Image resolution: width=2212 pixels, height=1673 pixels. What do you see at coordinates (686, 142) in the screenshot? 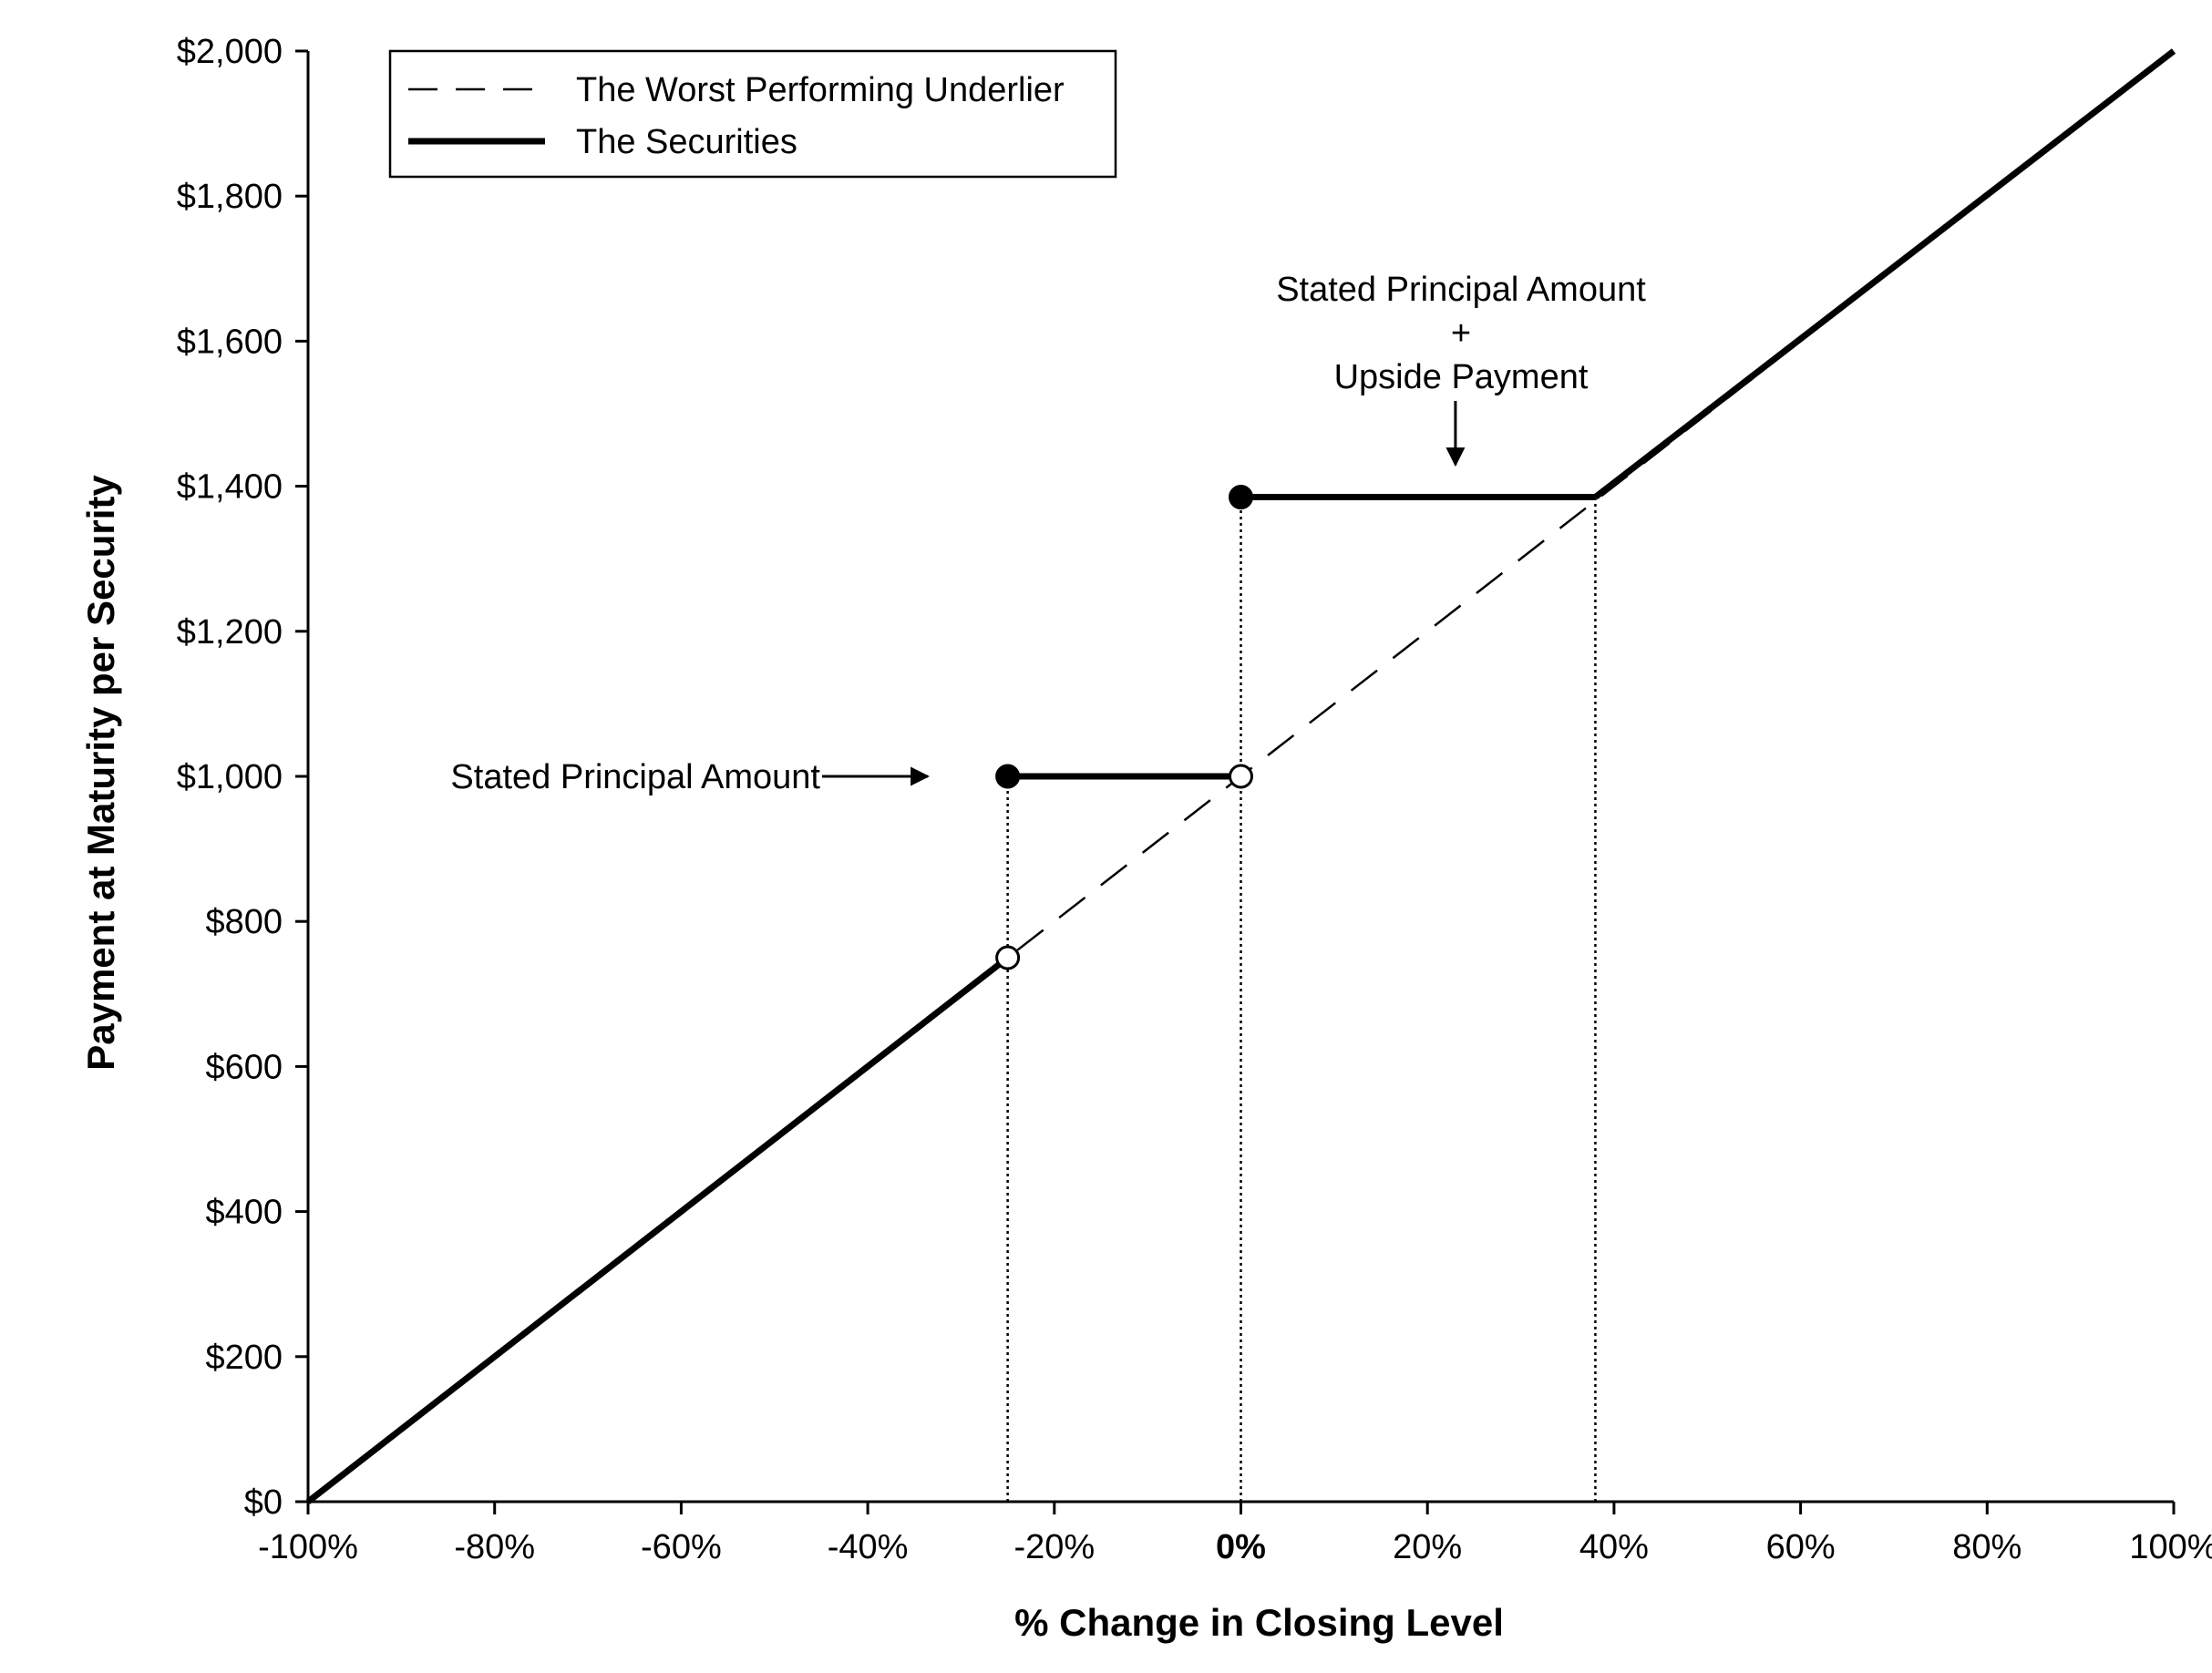
I see `legend-label: The Securities` at bounding box center [686, 142].